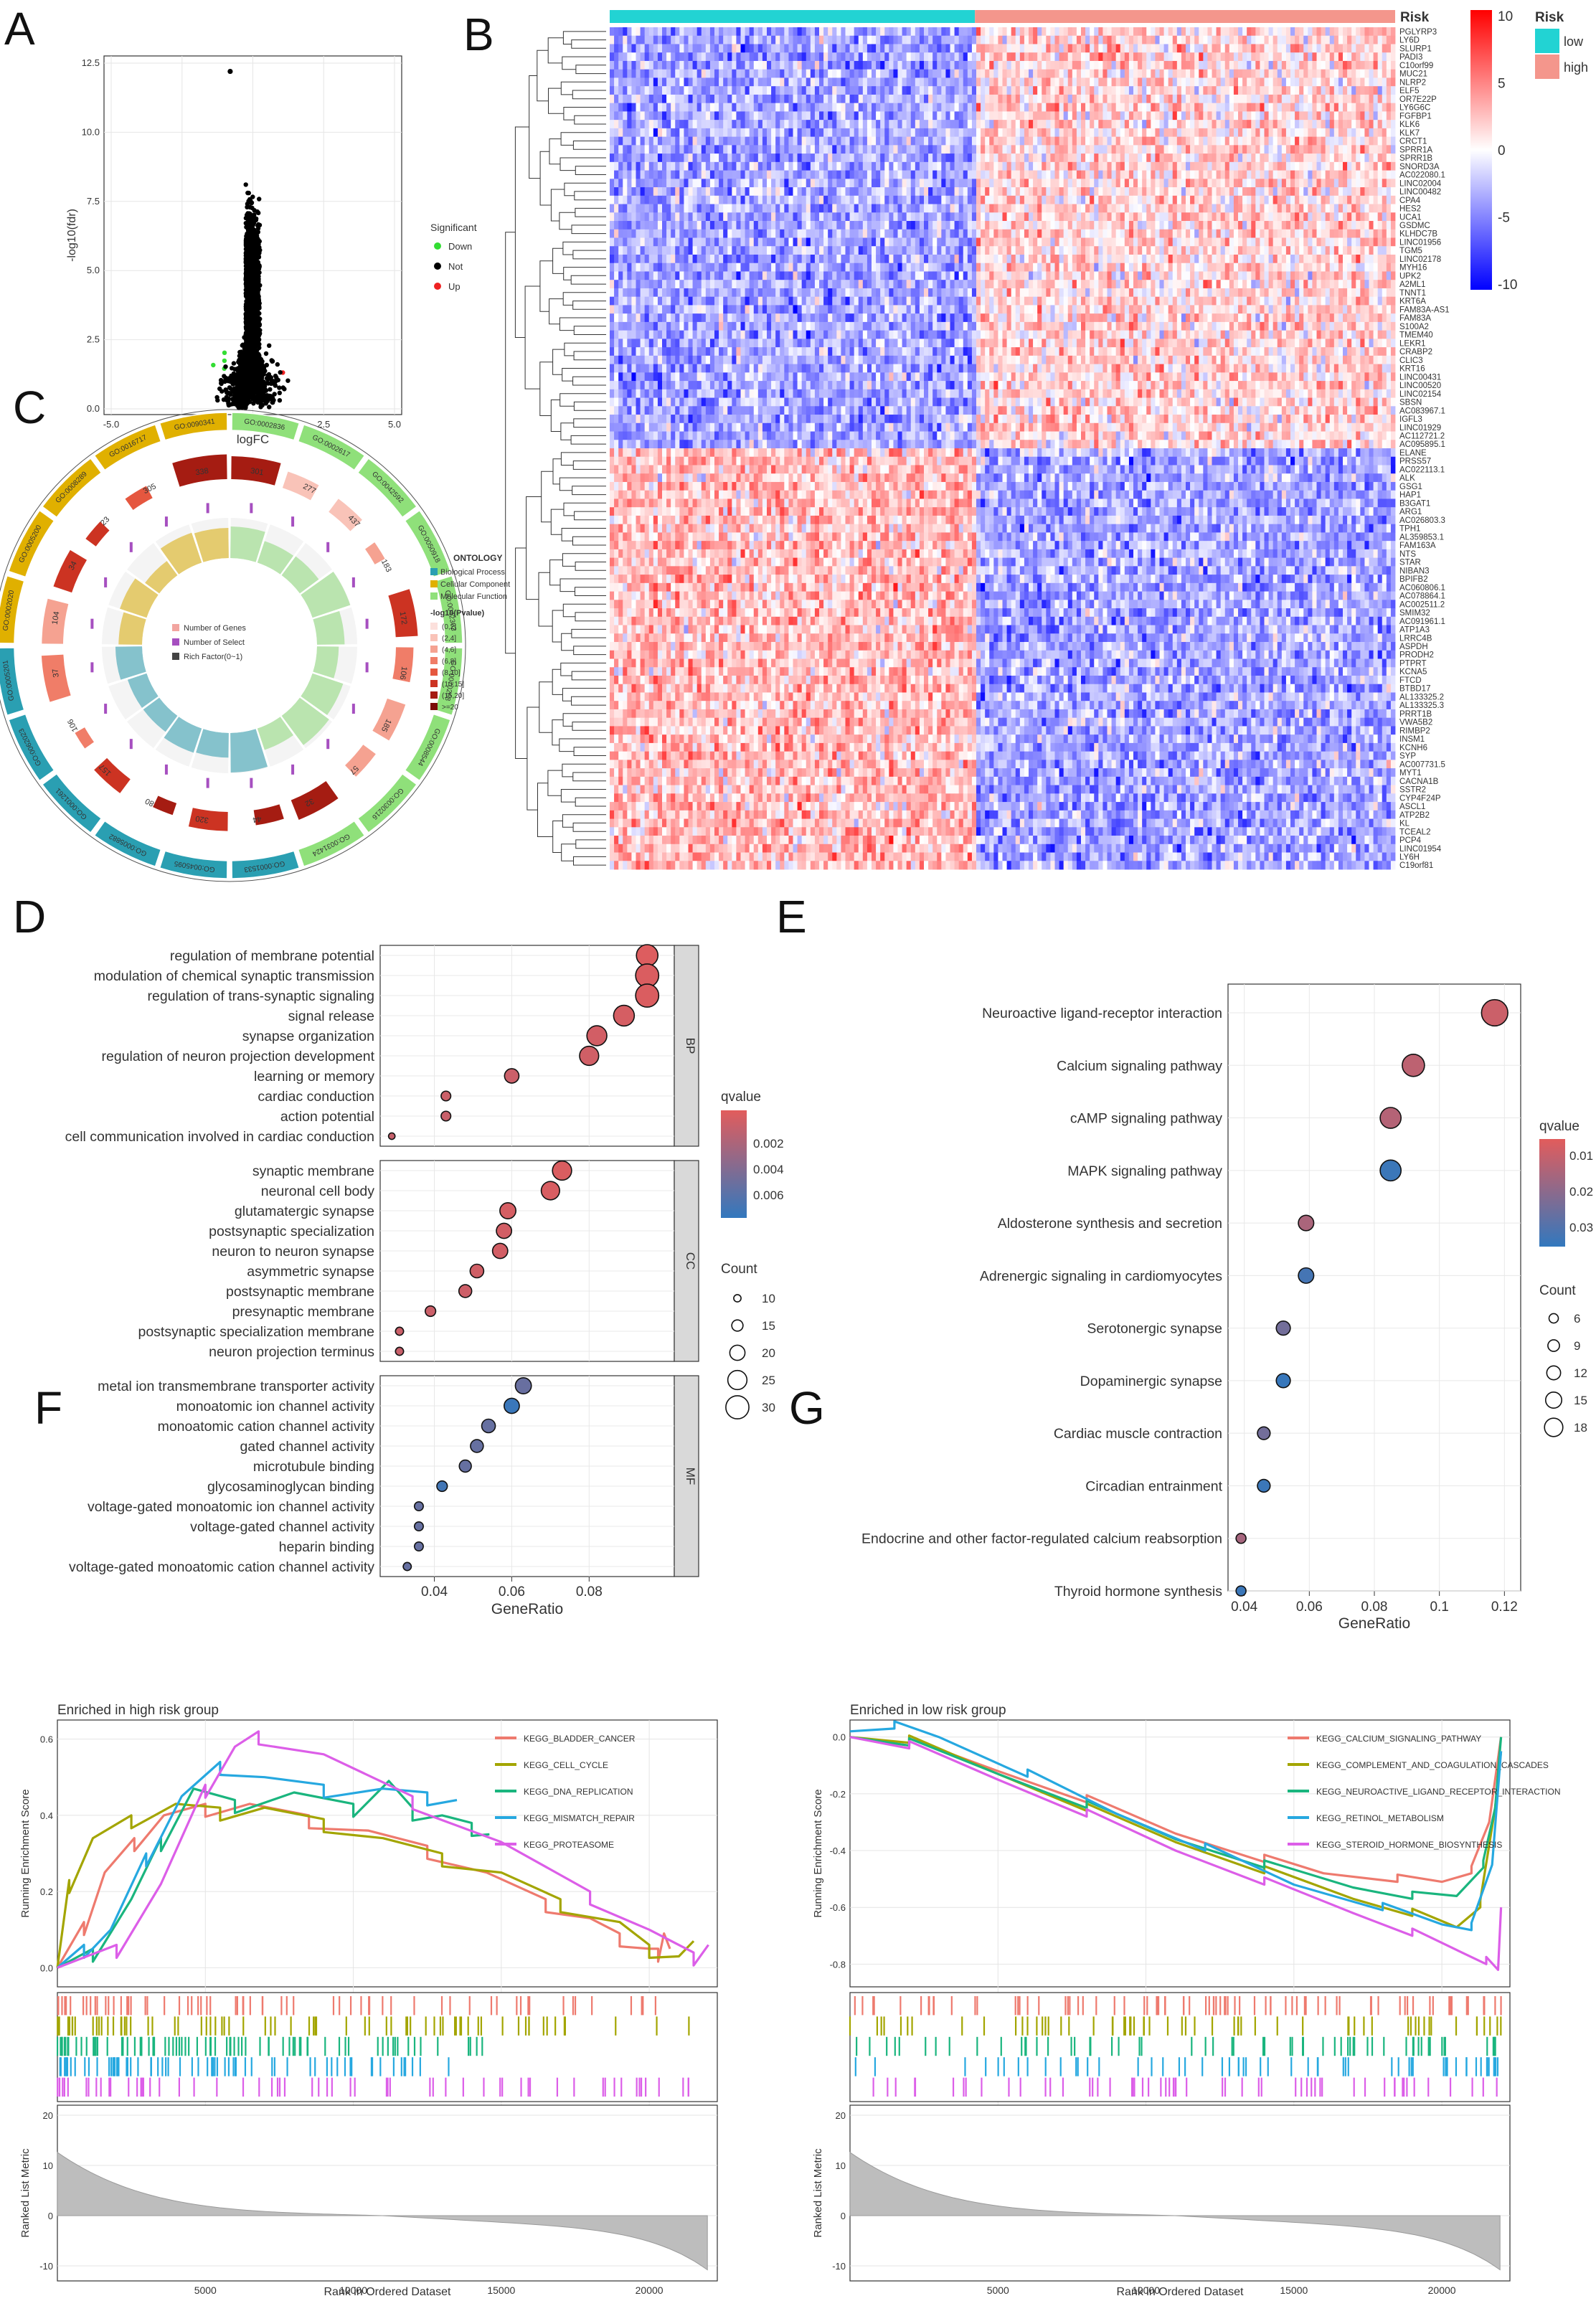 Image resolution: width=1596 pixels, height=2301 pixels. What do you see at coordinates (394, 424) in the screenshot?
I see `x-tick-label: 5.0` at bounding box center [394, 424].